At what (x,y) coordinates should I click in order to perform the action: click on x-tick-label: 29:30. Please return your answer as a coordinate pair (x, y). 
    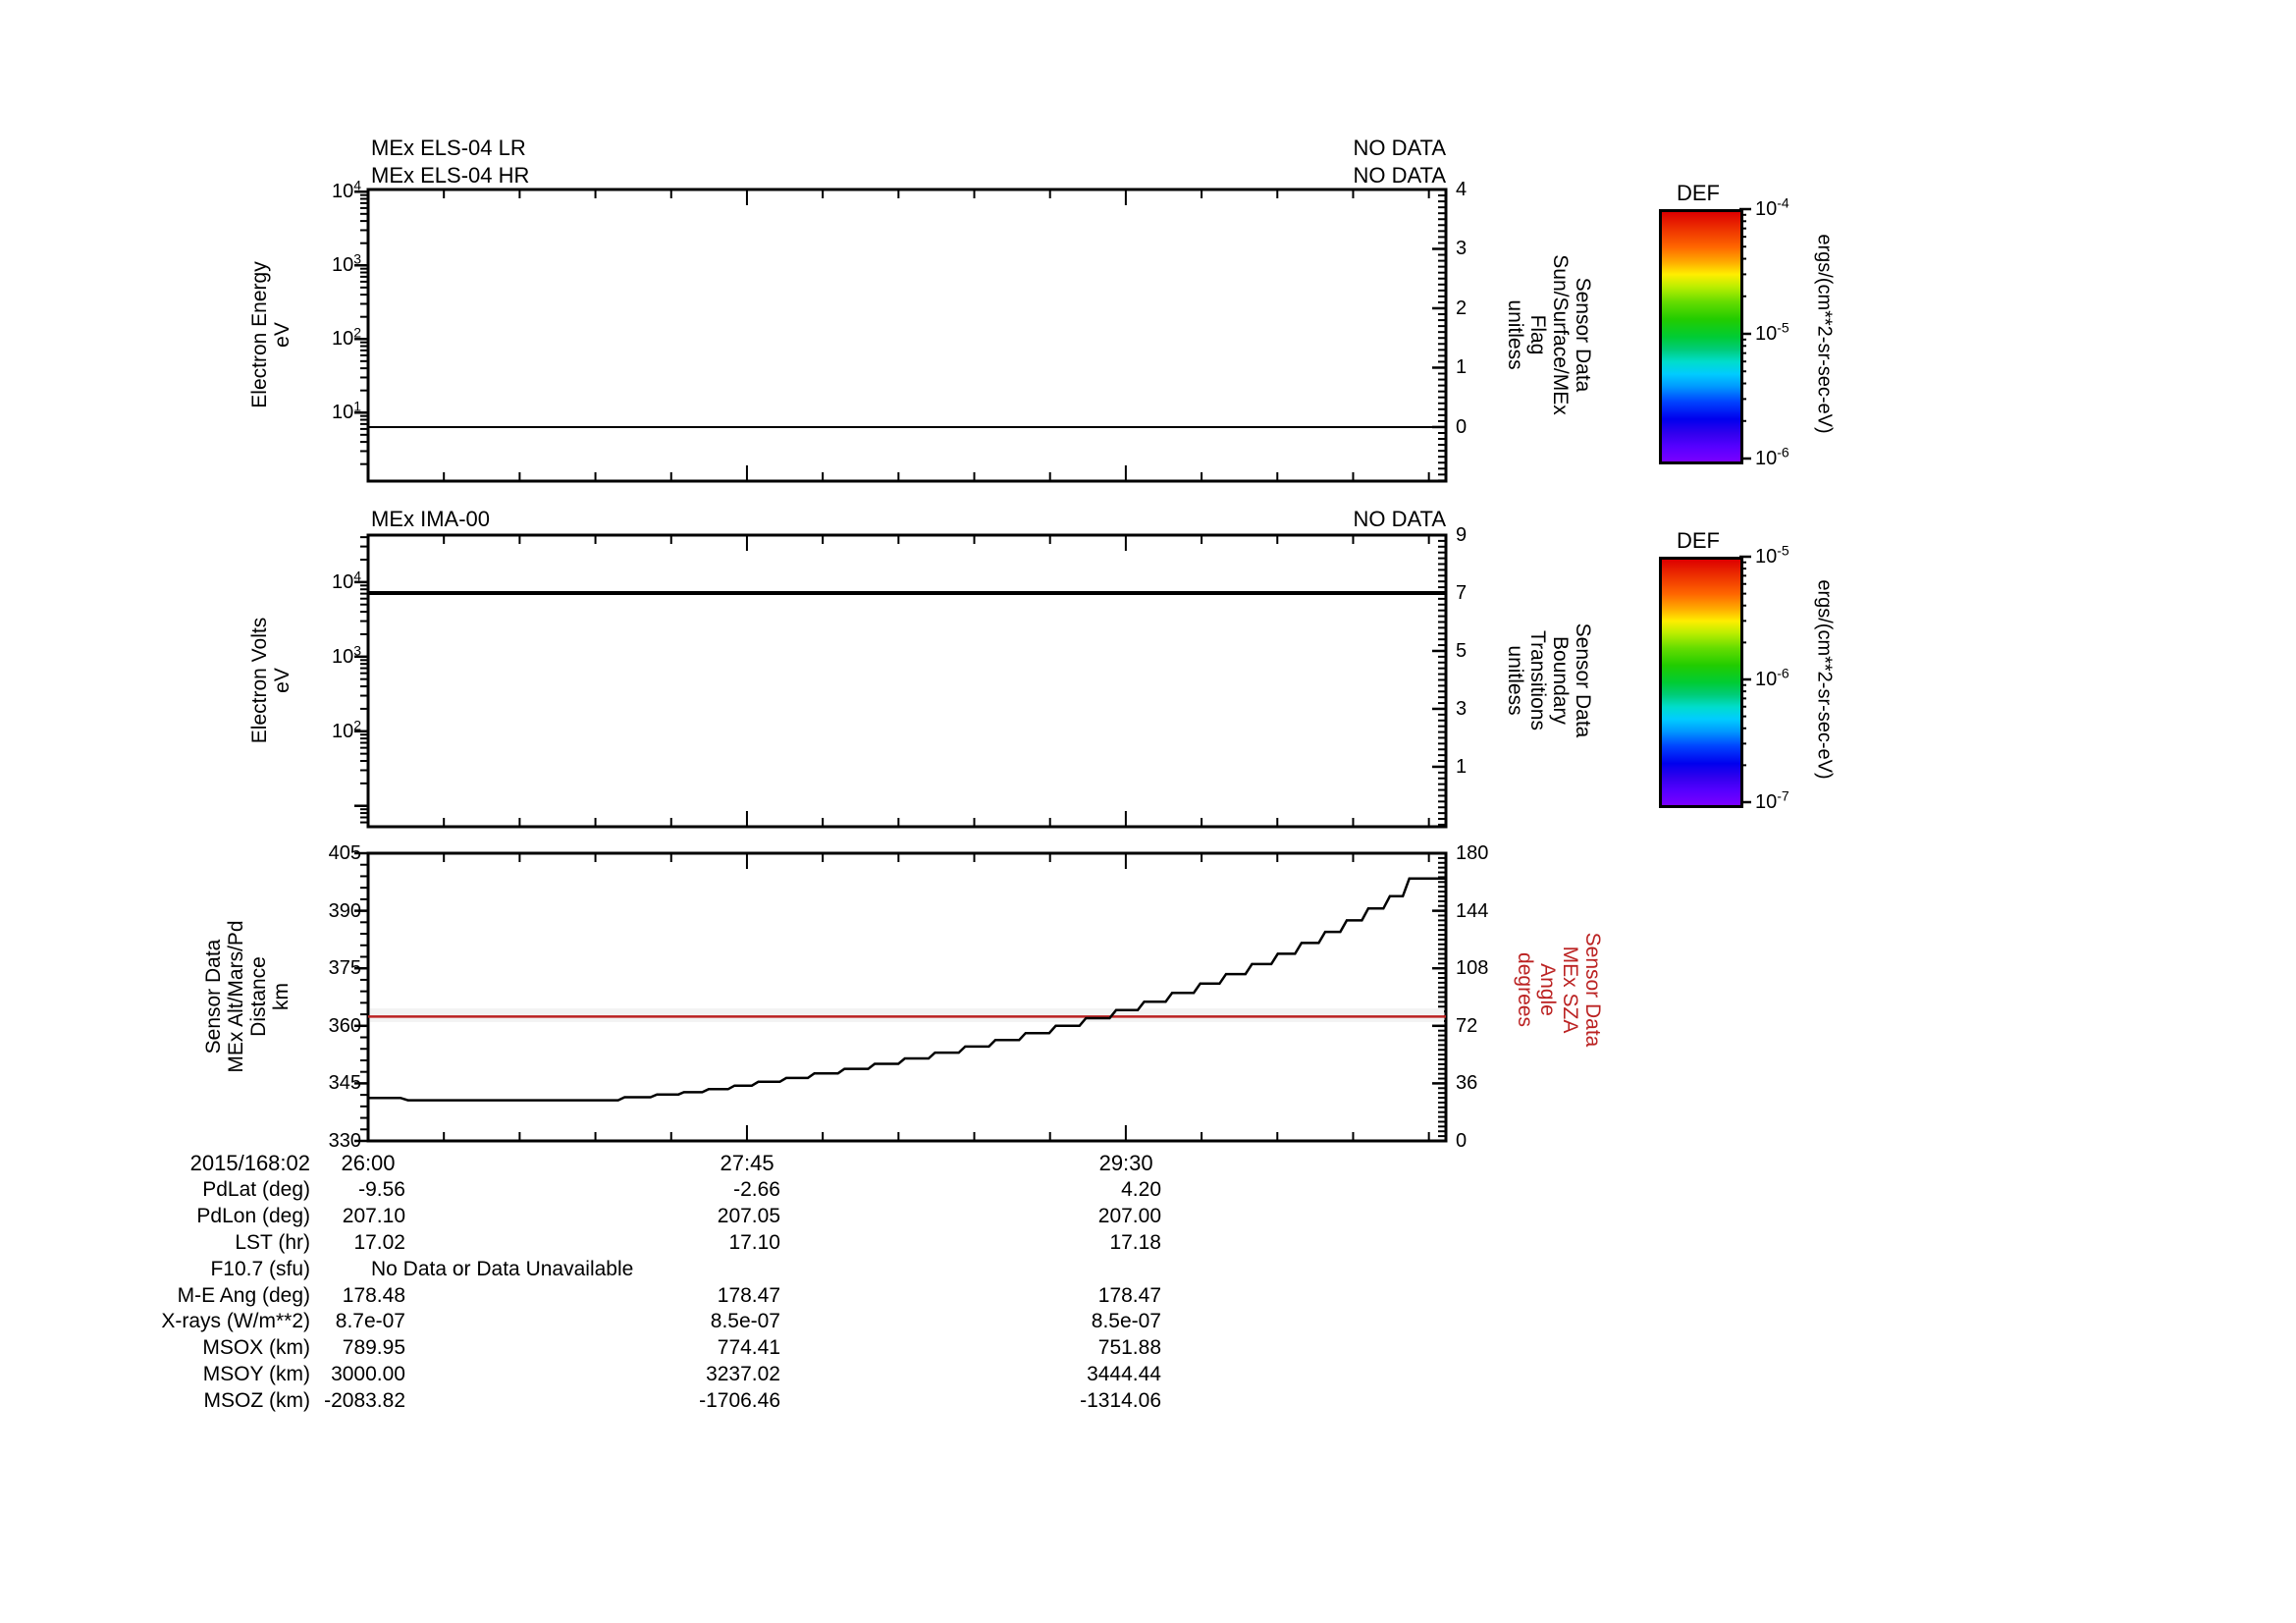
    Looking at the image, I should click on (1125, 1163).